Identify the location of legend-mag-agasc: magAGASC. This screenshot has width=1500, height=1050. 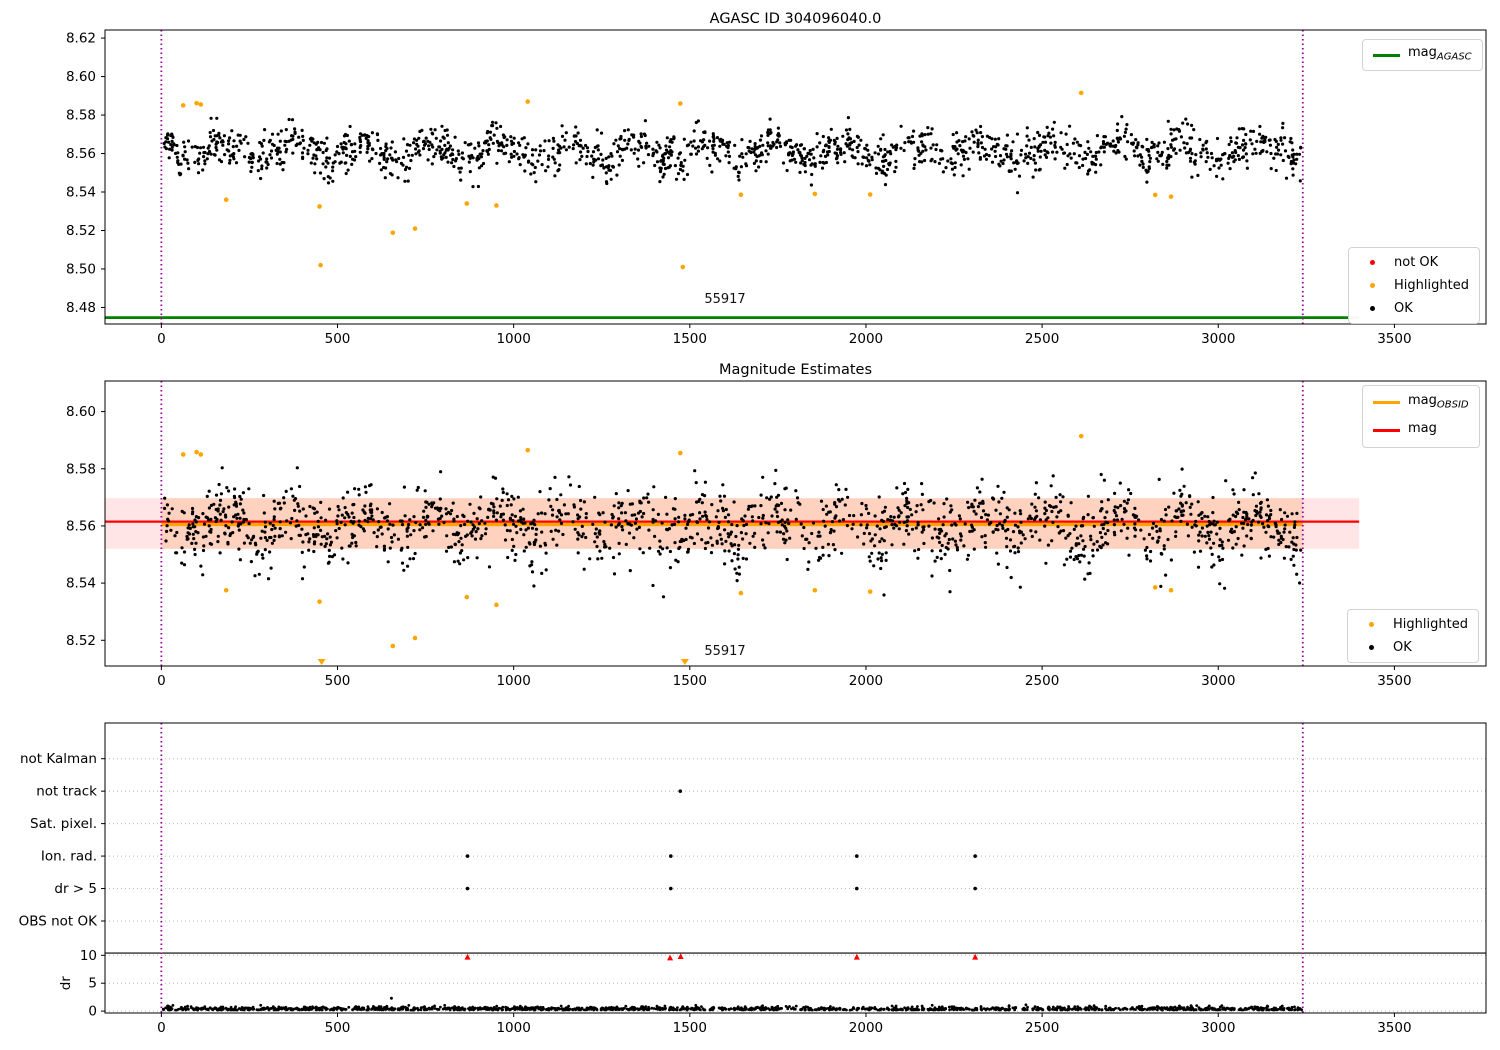
(1422, 55).